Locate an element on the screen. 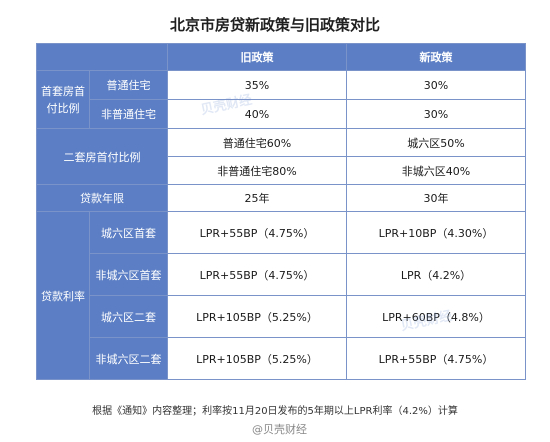 This screenshot has width=550, height=442. new-value: LPR+10BP（4.30%） is located at coordinates (436, 232).